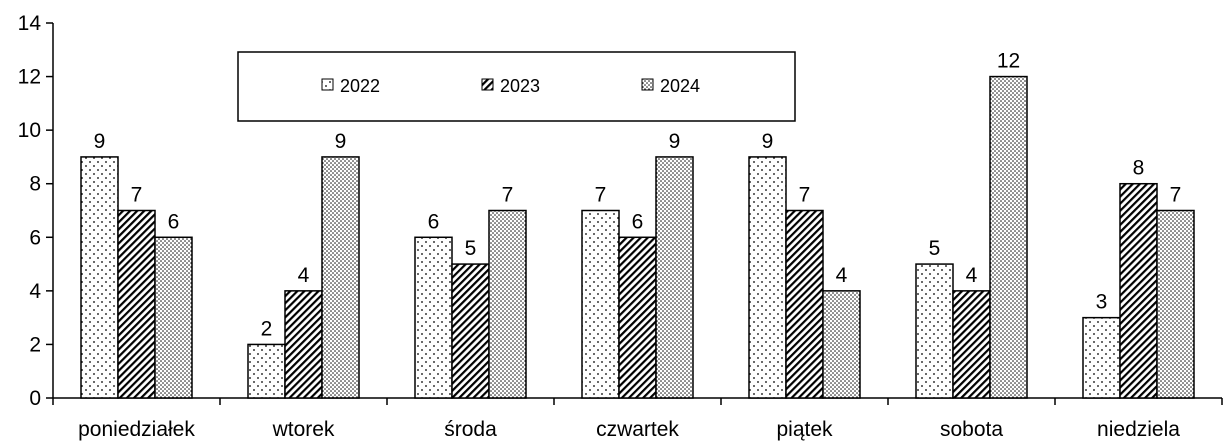 The width and height of the screenshot is (1225, 446). Describe the element at coordinates (360, 86) in the screenshot. I see `legend-label-2022: 2022` at that location.